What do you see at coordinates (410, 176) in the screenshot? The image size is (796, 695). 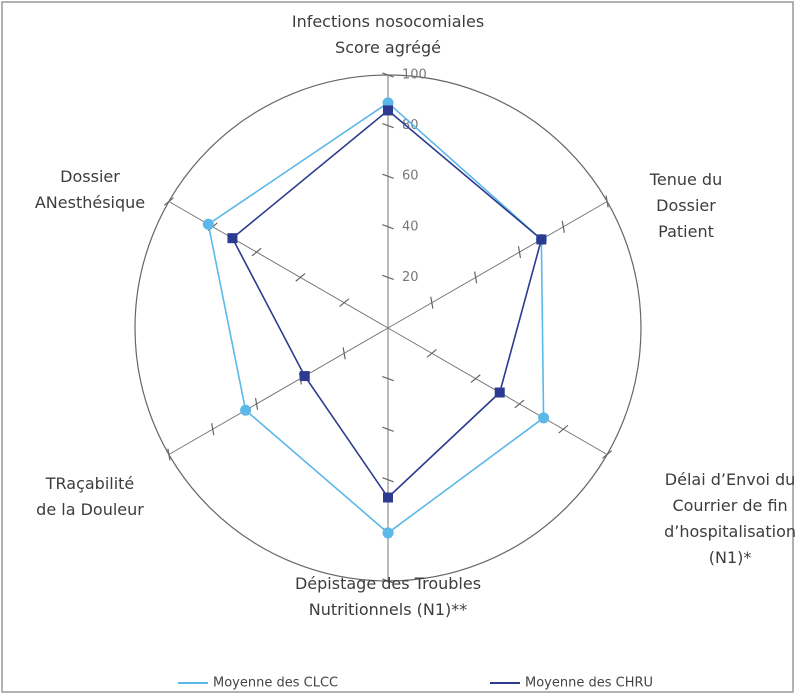 I see `tick-label: 60` at bounding box center [410, 176].